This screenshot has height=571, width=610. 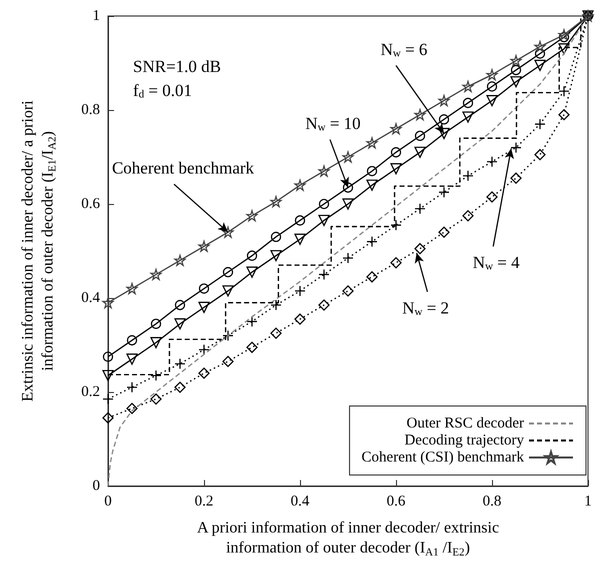 What do you see at coordinates (177, 66) in the screenshot?
I see `annotation: SNR=1.0 dB` at bounding box center [177, 66].